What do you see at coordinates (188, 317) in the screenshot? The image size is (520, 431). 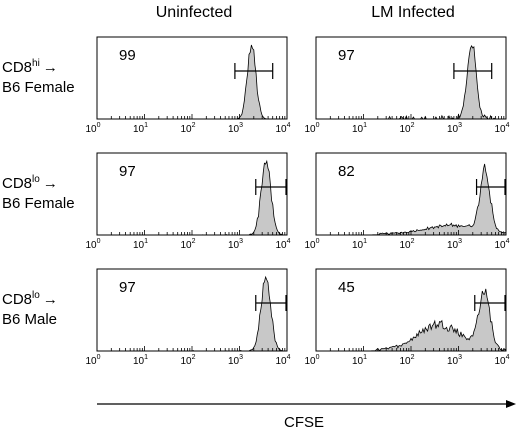 I see `histogram-panel-5: 10⁰ 10¹ 10² 10³ 10⁴ 97` at bounding box center [188, 317].